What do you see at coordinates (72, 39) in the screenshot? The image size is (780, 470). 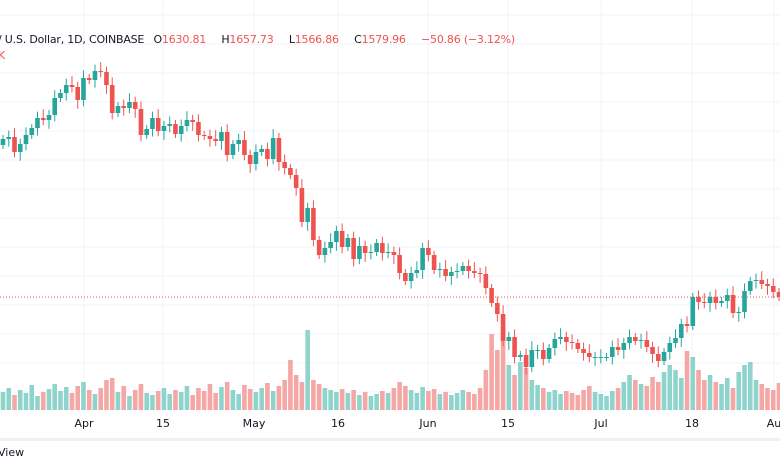 I see `symbol-label: / U.S. Dollar, 1D, COINBASE` at bounding box center [72, 39].